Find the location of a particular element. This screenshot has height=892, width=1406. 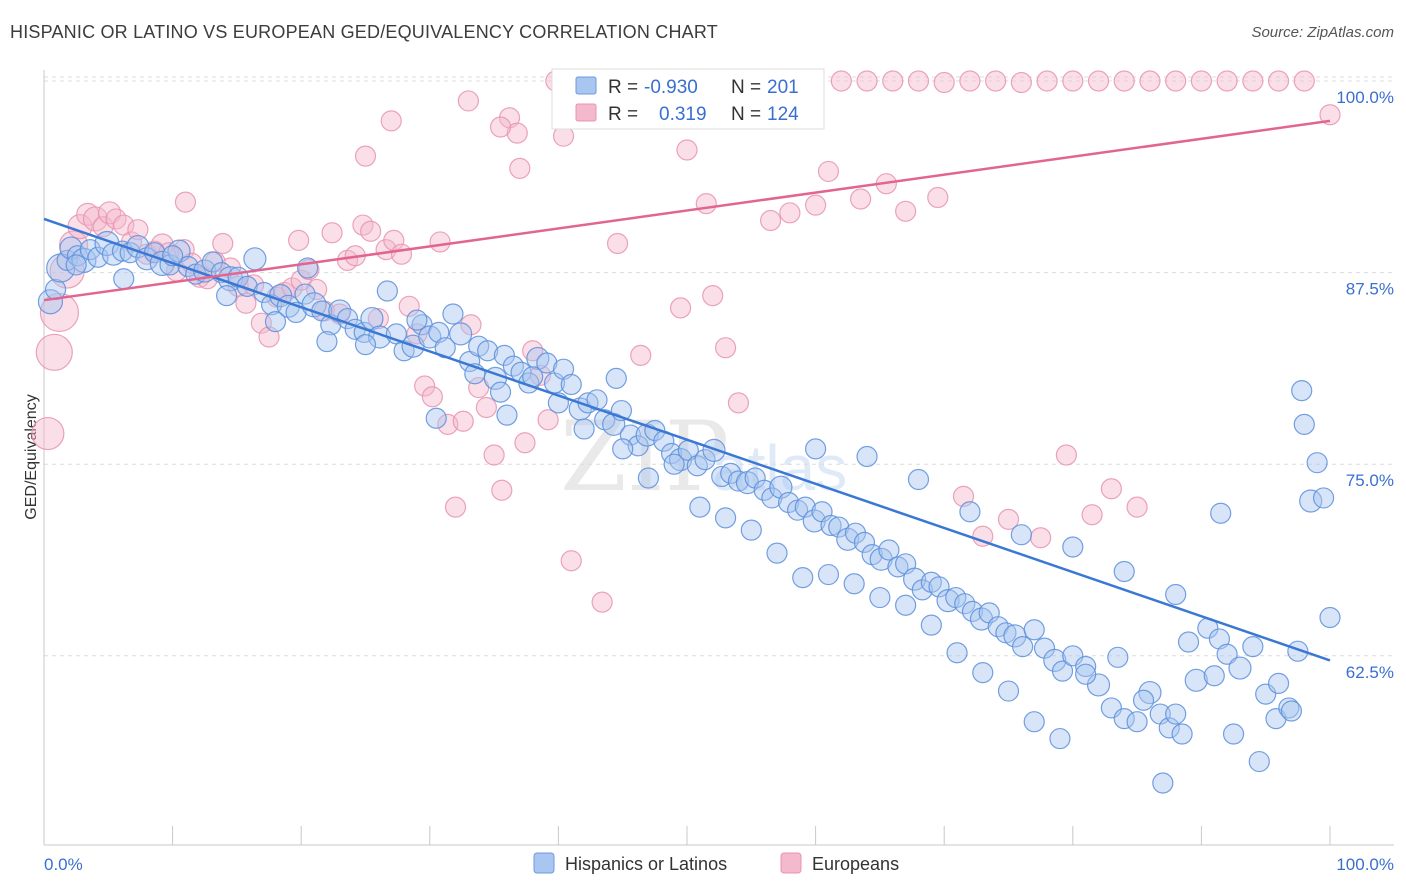

legend-box is located at coordinates (688, 99).